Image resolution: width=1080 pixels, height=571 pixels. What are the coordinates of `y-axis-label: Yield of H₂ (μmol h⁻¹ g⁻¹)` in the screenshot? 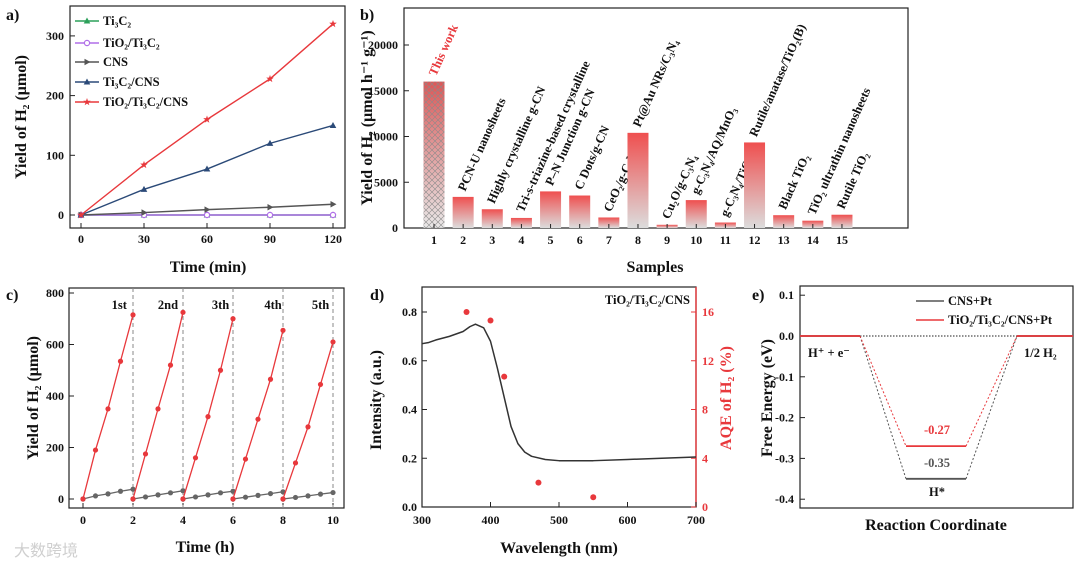 It's located at (367, 117).